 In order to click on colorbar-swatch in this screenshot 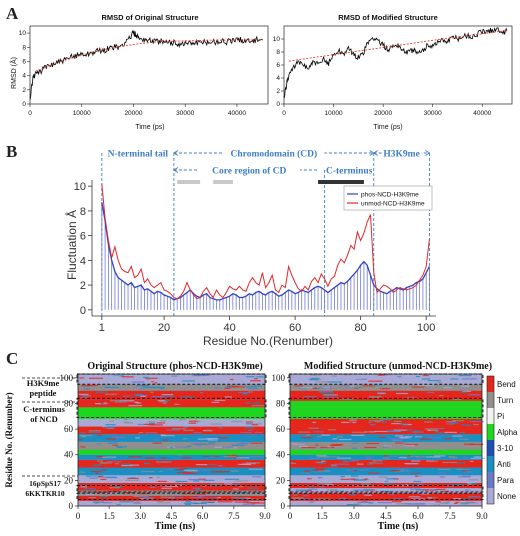, I will do `click(490, 400)`.